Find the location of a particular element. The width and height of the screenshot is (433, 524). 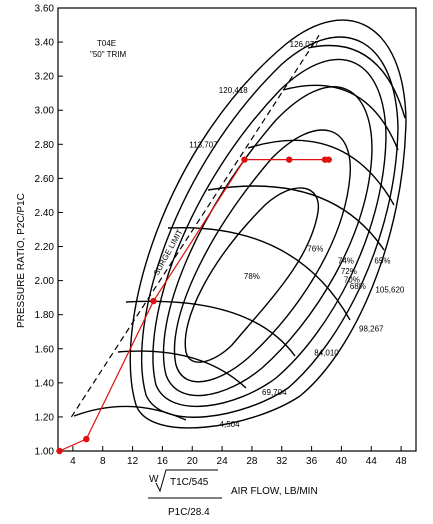

x-tick-label: 12 is located at coordinates (133, 461).